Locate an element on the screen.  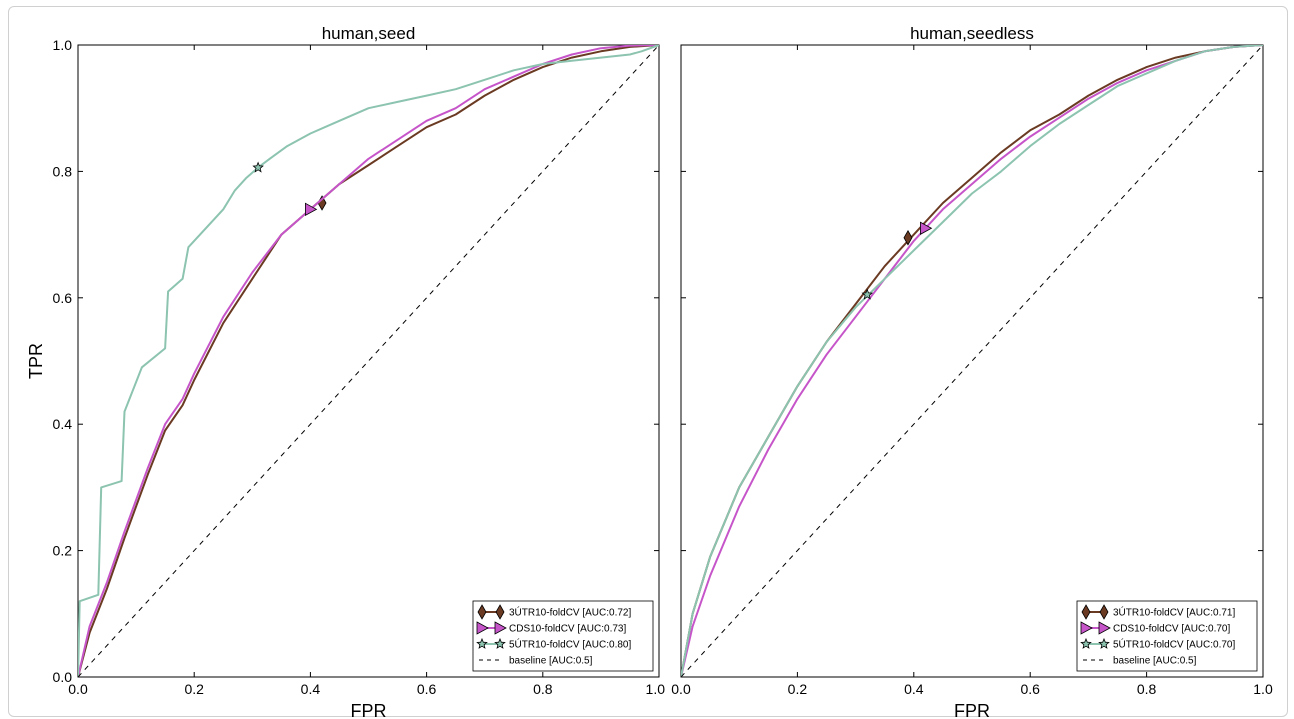
y-tick-label: 0.4 is located at coordinates (63, 424).